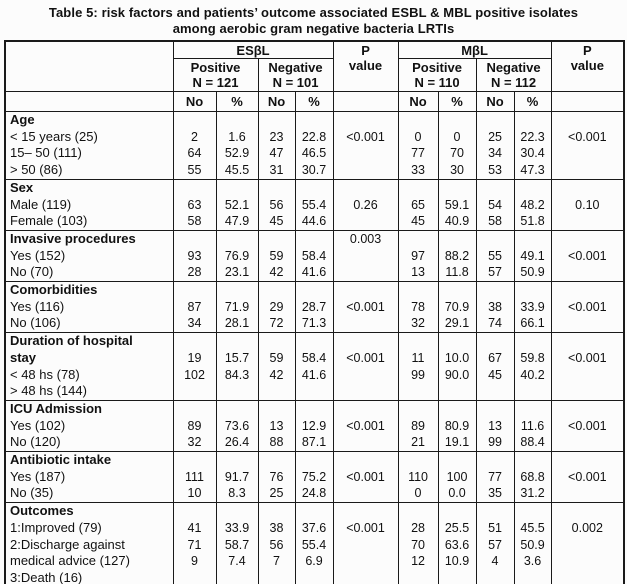 The height and width of the screenshot is (584, 627). Describe the element at coordinates (457, 324) in the screenshot. I see `table-cell: 29.1` at that location.